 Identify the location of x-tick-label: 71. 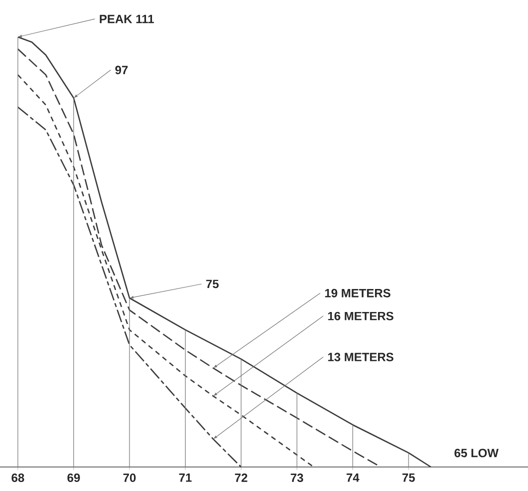
(185, 478).